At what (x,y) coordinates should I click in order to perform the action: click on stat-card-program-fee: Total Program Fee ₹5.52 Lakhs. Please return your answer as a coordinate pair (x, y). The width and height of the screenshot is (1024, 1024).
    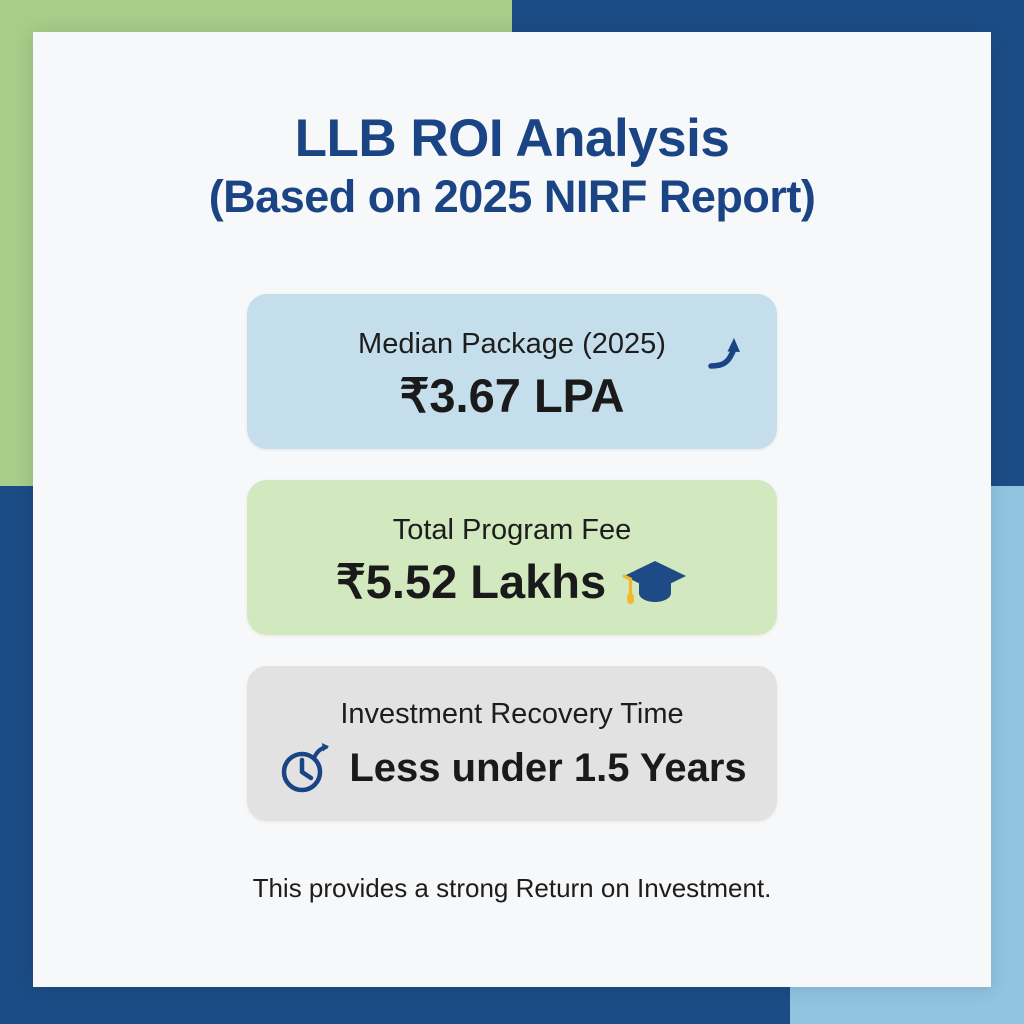
    Looking at the image, I should click on (512, 557).